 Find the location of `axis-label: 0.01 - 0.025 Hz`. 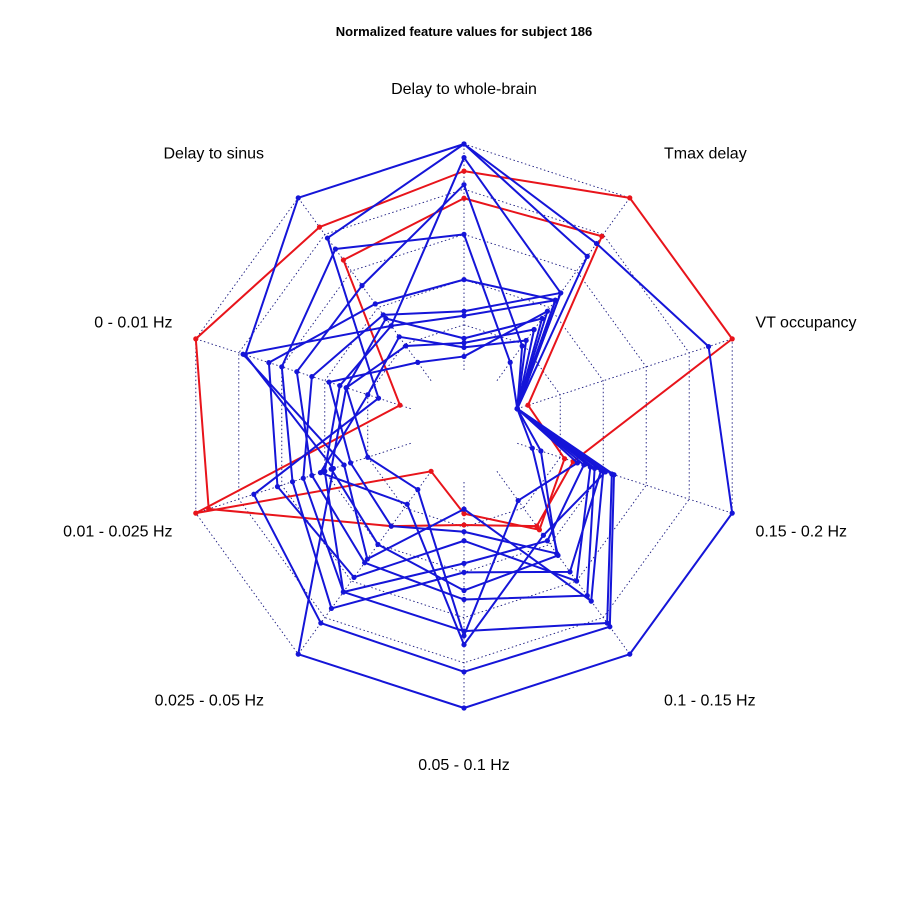

axis-label: 0.01 - 0.025 Hz is located at coordinates (117, 531).